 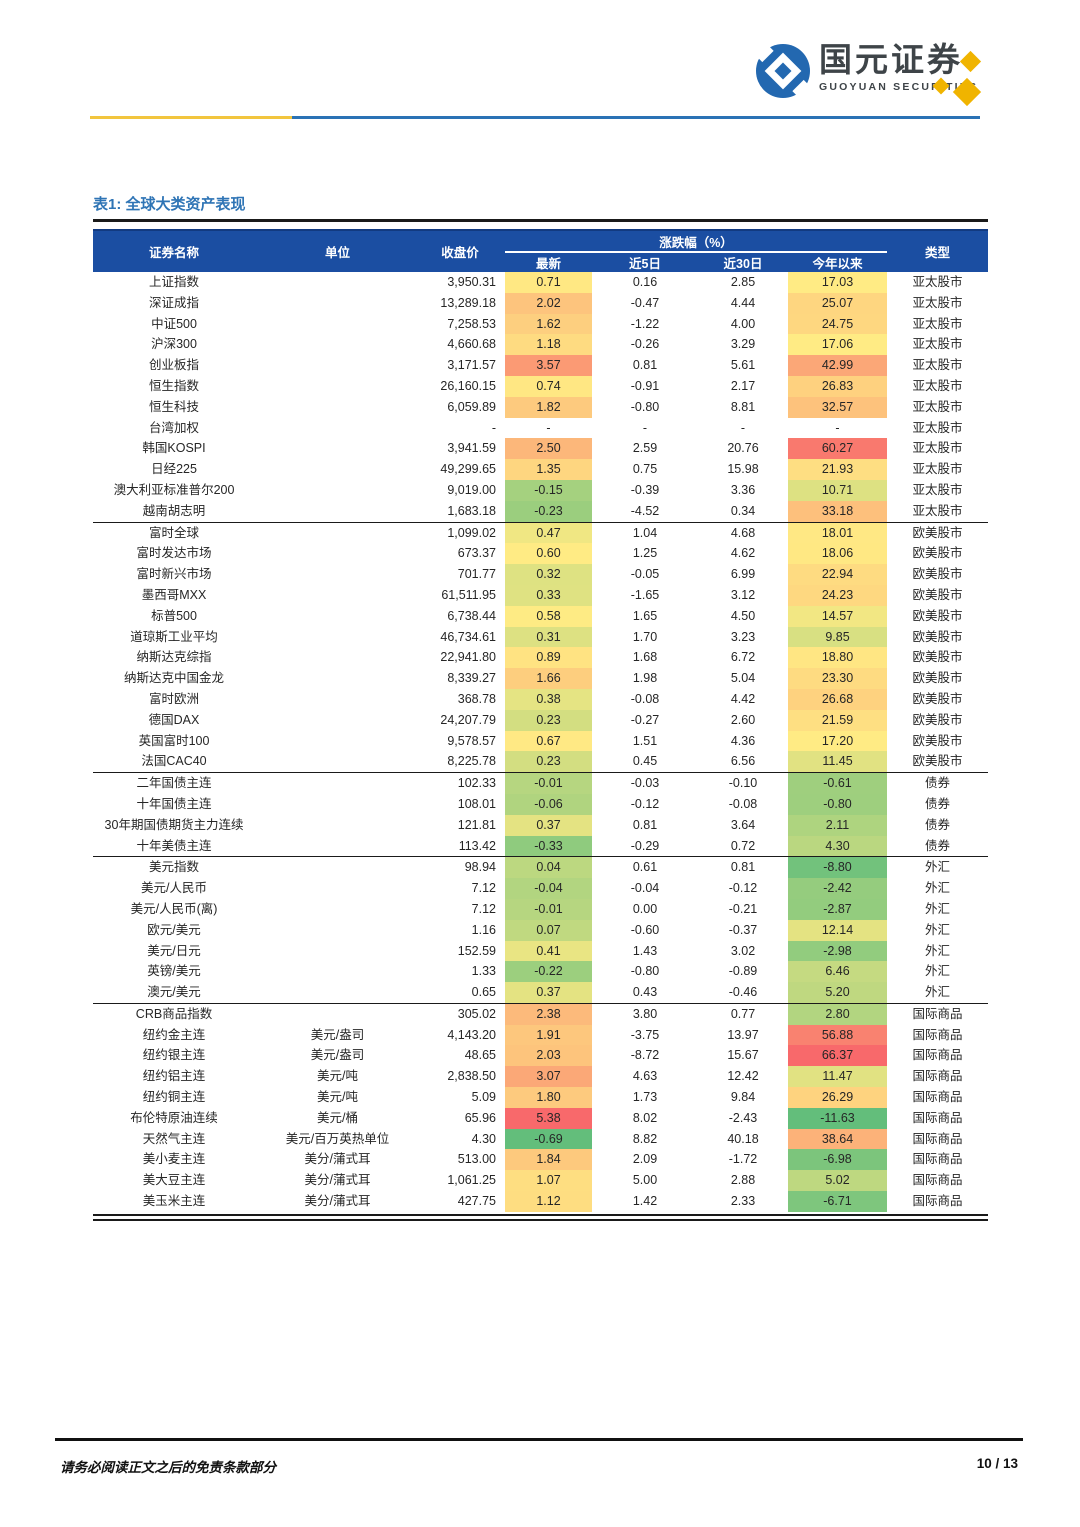 What do you see at coordinates (548, 616) in the screenshot?
I see `pct-latest: 0.58` at bounding box center [548, 616].